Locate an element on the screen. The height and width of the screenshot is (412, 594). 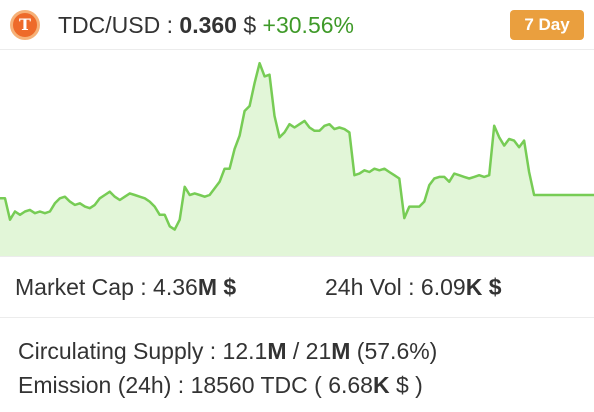
emission-tail: $ ) is located at coordinates (406, 385).